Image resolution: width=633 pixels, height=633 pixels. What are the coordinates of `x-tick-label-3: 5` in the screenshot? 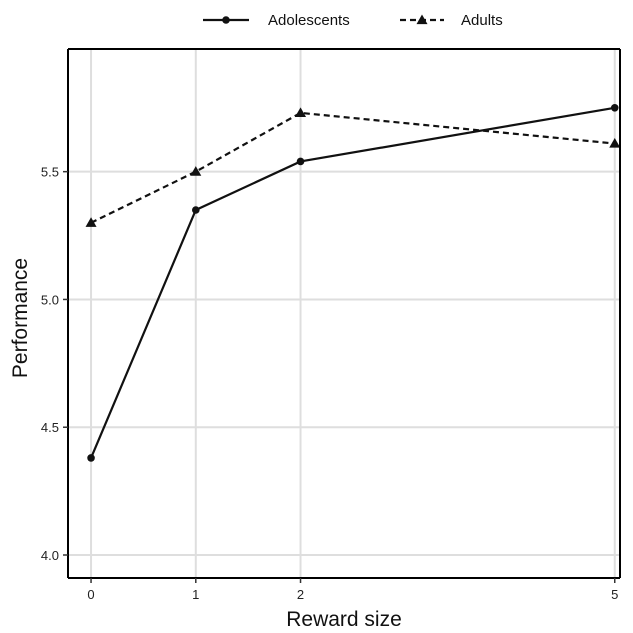 It's located at (614, 594).